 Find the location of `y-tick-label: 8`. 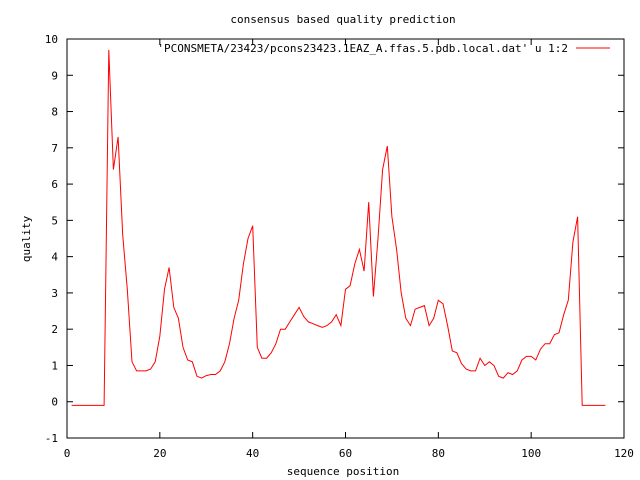

y-tick-label: 8 is located at coordinates (54, 112).